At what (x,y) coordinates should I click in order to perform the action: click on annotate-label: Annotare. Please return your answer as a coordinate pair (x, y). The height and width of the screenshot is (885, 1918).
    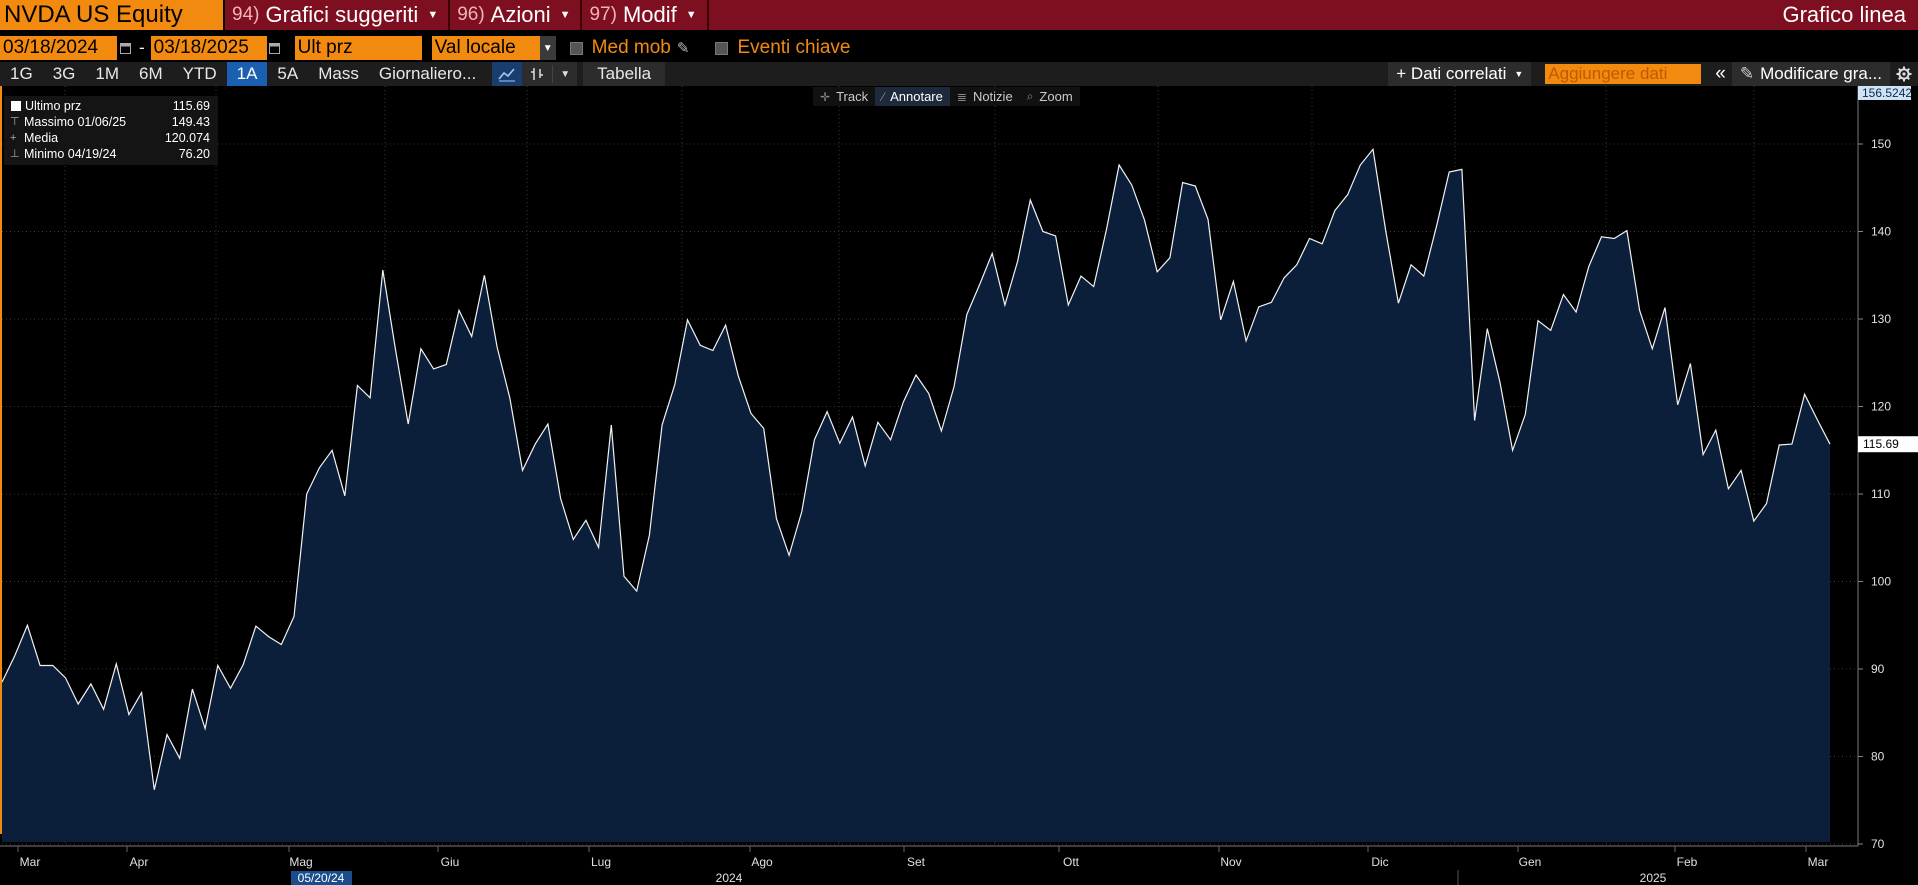
    Looking at the image, I should click on (916, 96).